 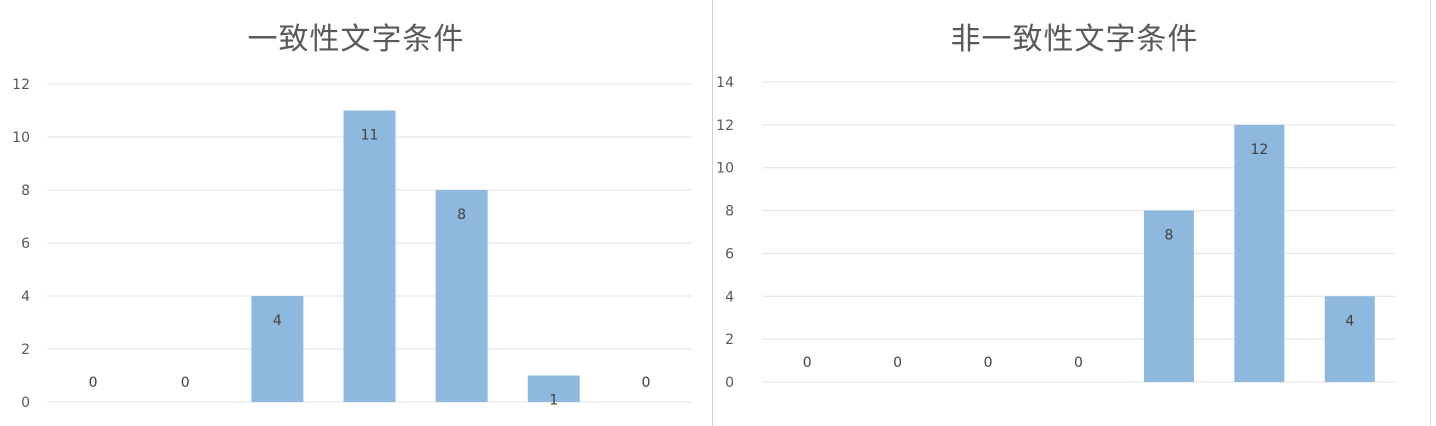 What do you see at coordinates (1074, 39) in the screenshot?
I see `chart-title: 非一致性文字条件` at bounding box center [1074, 39].